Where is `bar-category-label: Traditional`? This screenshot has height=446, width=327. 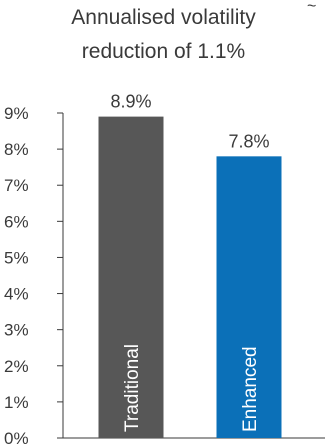
bar-category-label: Traditional is located at coordinates (132, 388).